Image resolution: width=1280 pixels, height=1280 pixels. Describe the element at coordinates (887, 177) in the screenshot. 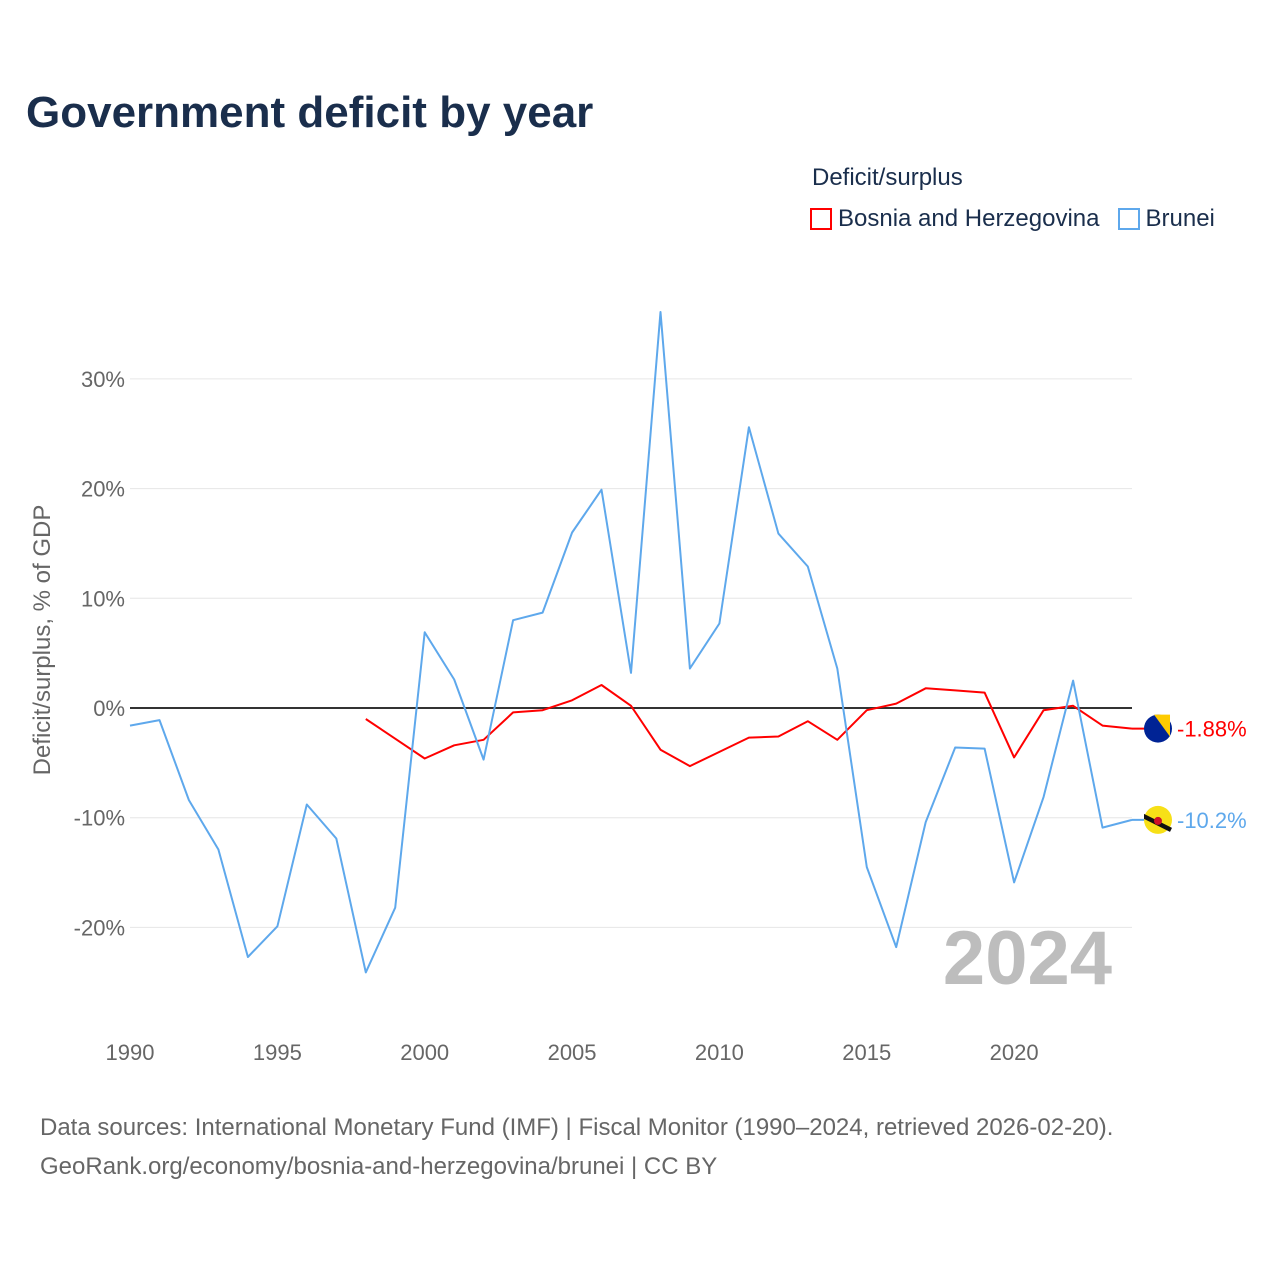

I see `legend-title: Deficit/surplus` at that location.